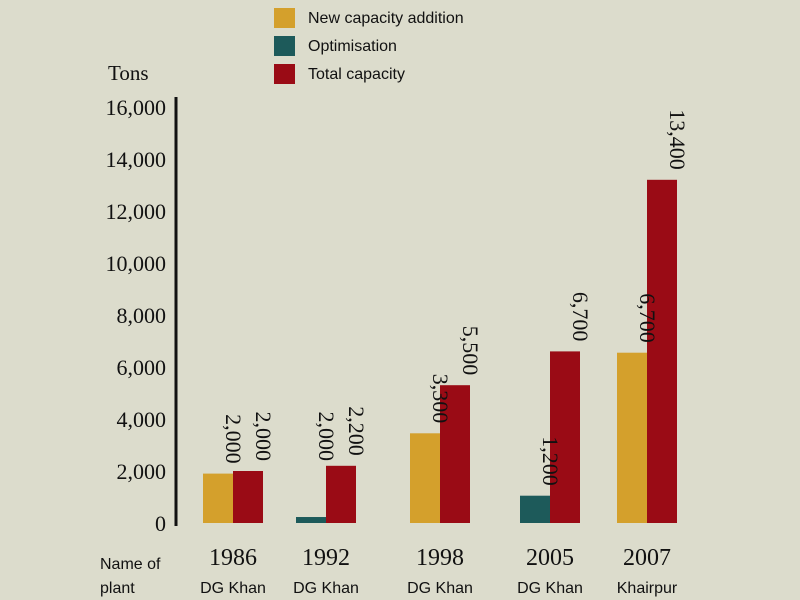  What do you see at coordinates (142, 315) in the screenshot?
I see `y-tick-label: 8,000` at bounding box center [142, 315].